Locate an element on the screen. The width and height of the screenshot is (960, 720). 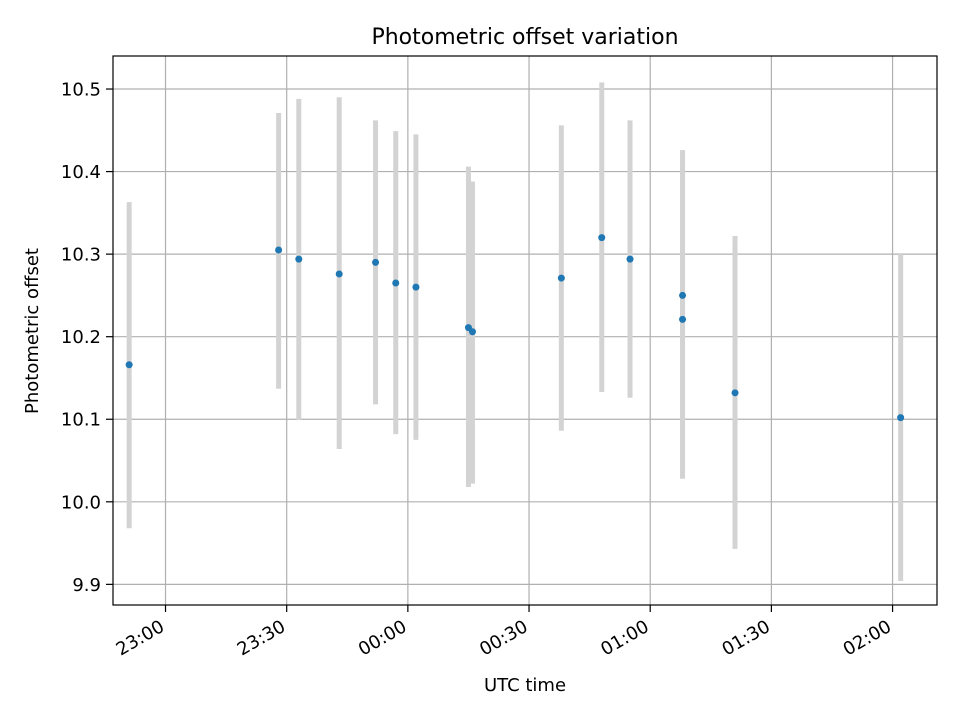
x-axis-label: UTC time is located at coordinates (525, 685).